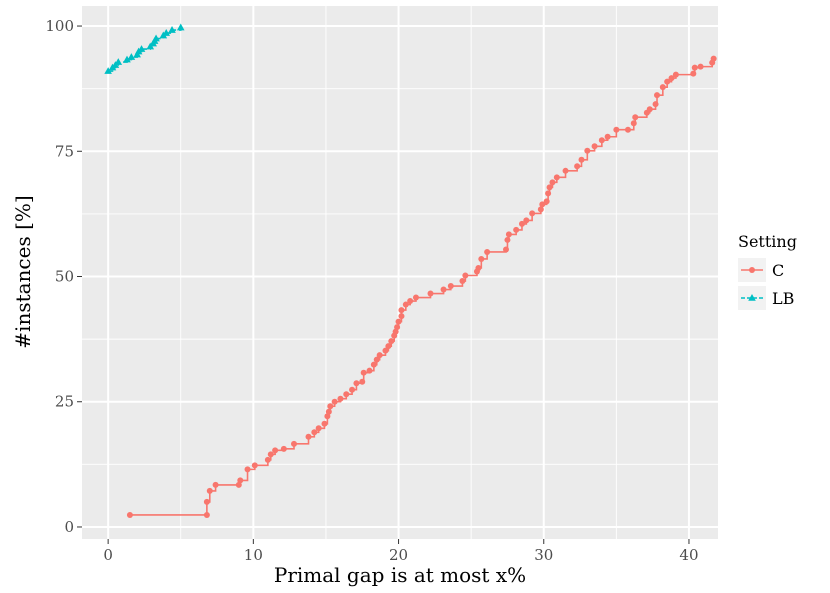  Describe the element at coordinates (64, 402) in the screenshot. I see `y-tick-label: 25` at that location.